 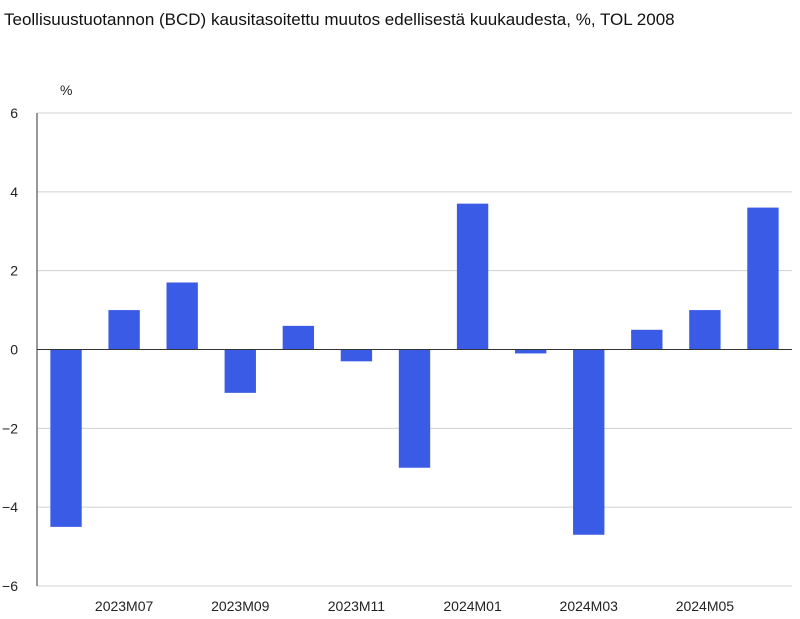 I want to click on x-tick-label: 2024M01, so click(x=472, y=606).